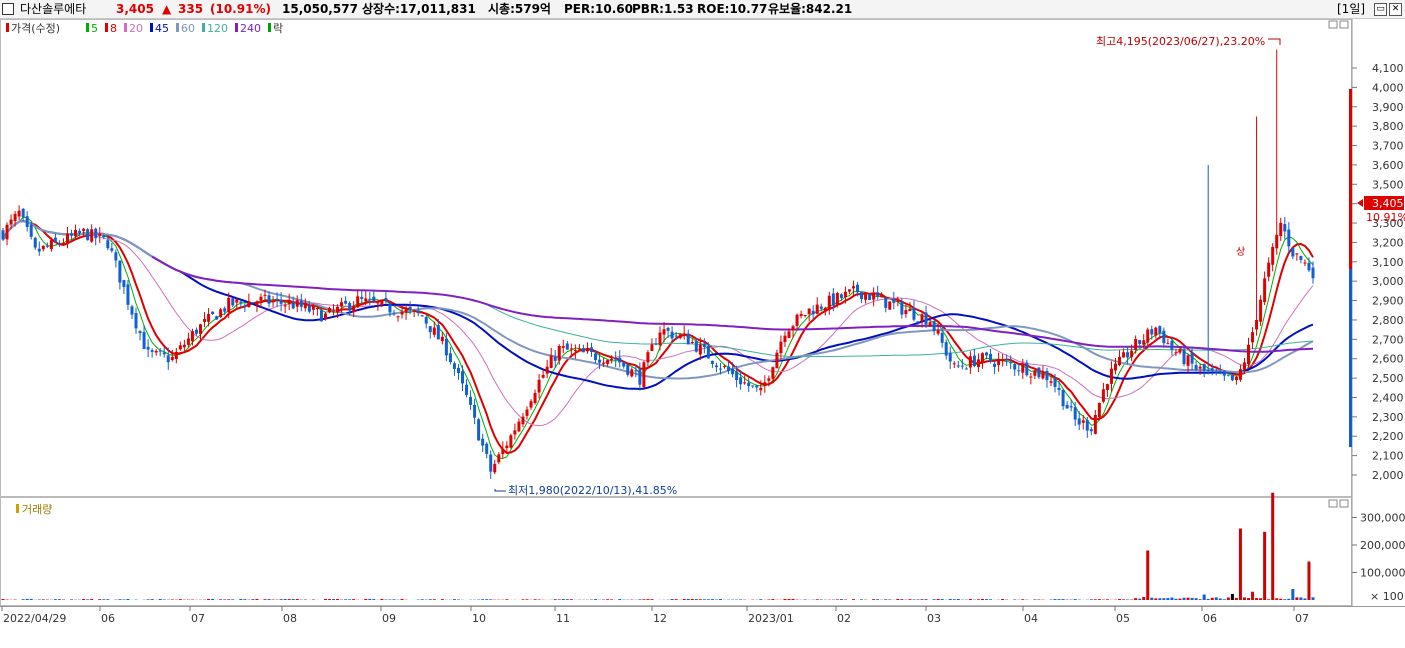 The height and width of the screenshot is (648, 1405). I want to click on stock-name: 다산솔루에타, so click(53, 9).